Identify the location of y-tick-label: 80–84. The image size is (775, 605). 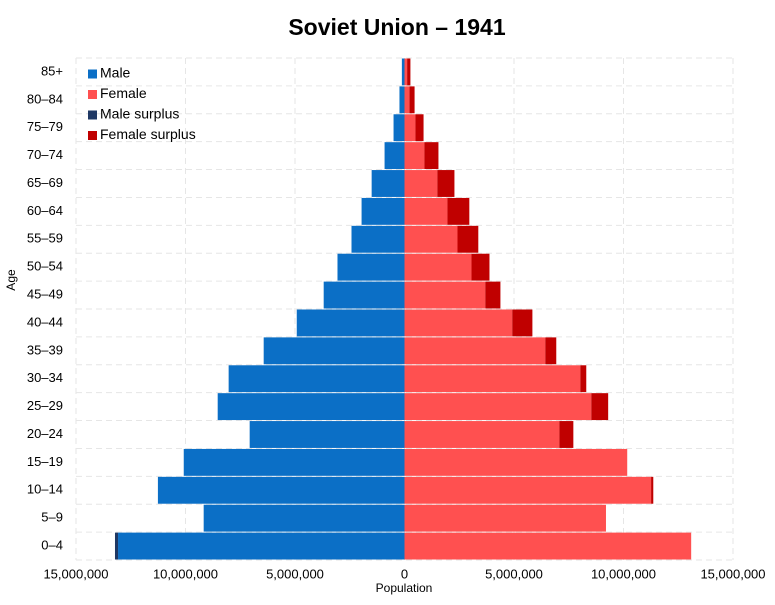
(45, 98).